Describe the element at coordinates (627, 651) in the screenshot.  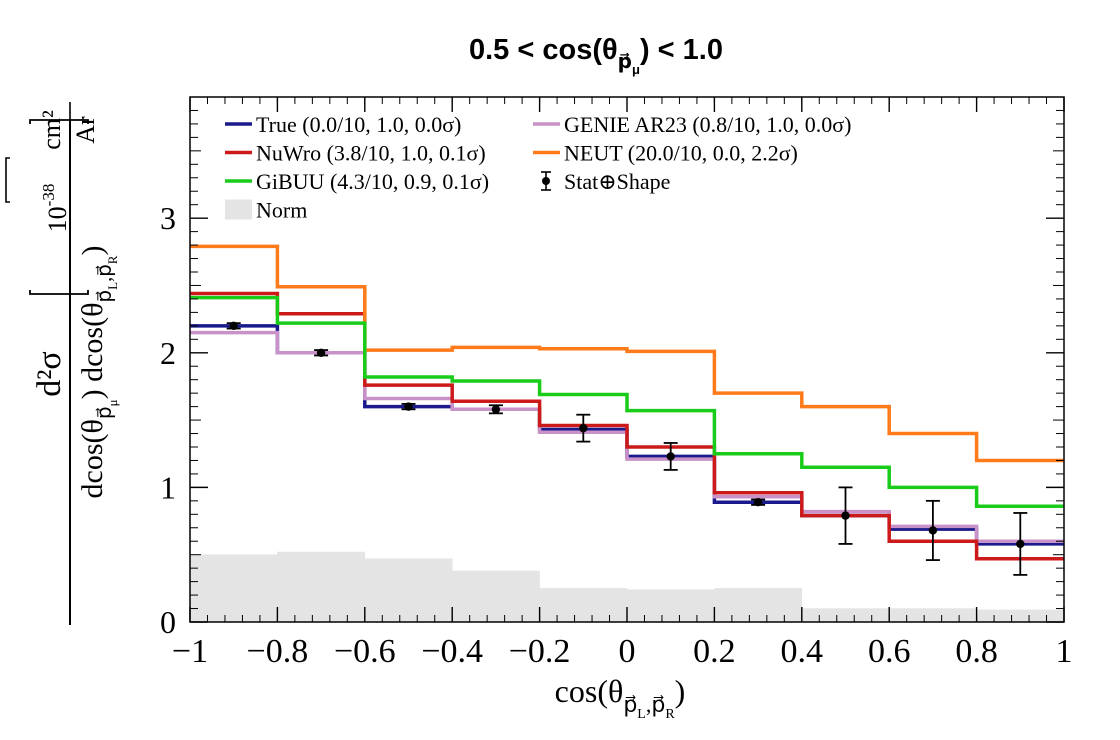
I see `x-tick-label: 0` at that location.